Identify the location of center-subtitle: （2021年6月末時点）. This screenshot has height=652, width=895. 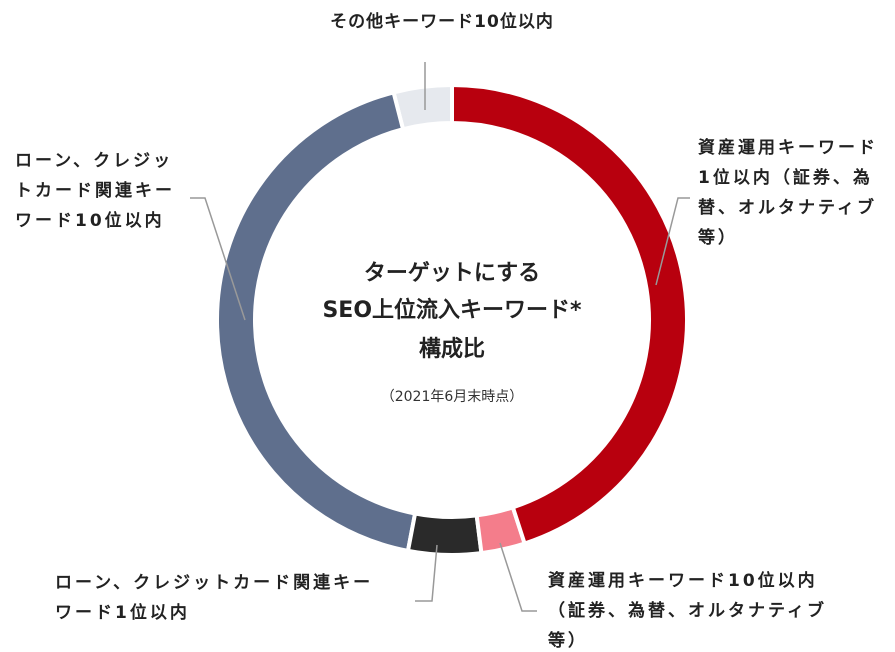
(452, 397).